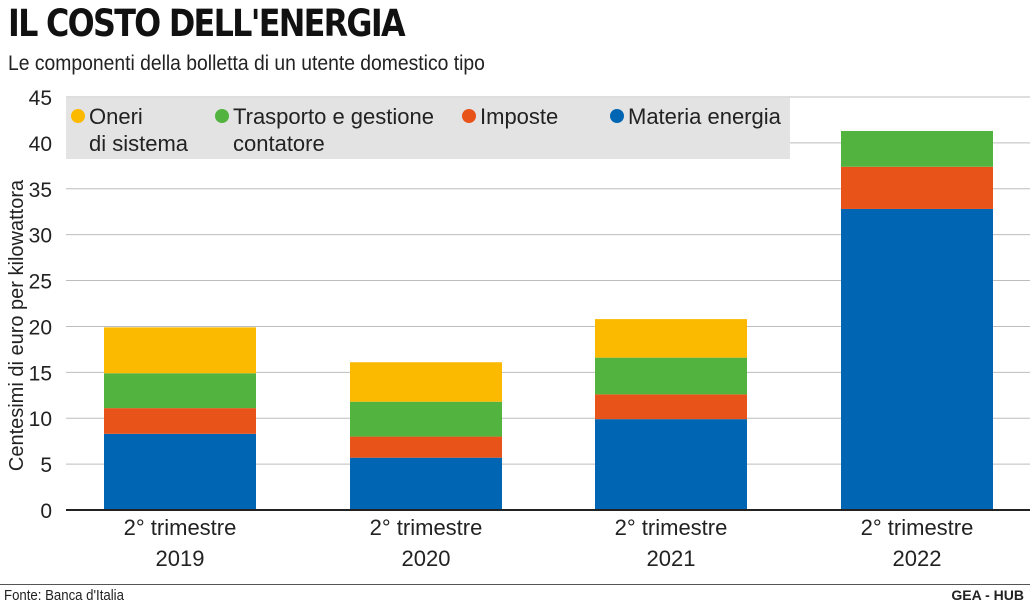 This screenshot has width=1030, height=605. I want to click on legend-label-oneri: Oneri, so click(116, 116).